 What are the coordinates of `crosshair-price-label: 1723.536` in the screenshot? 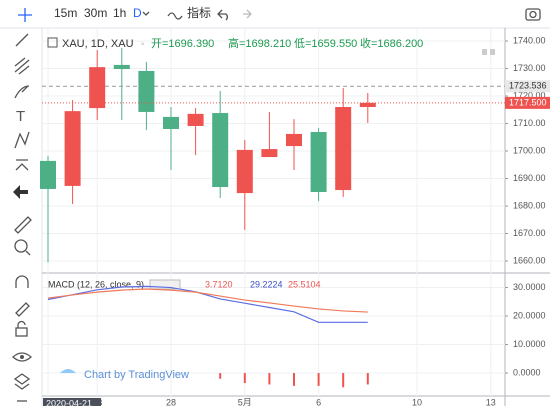 It's located at (528, 86).